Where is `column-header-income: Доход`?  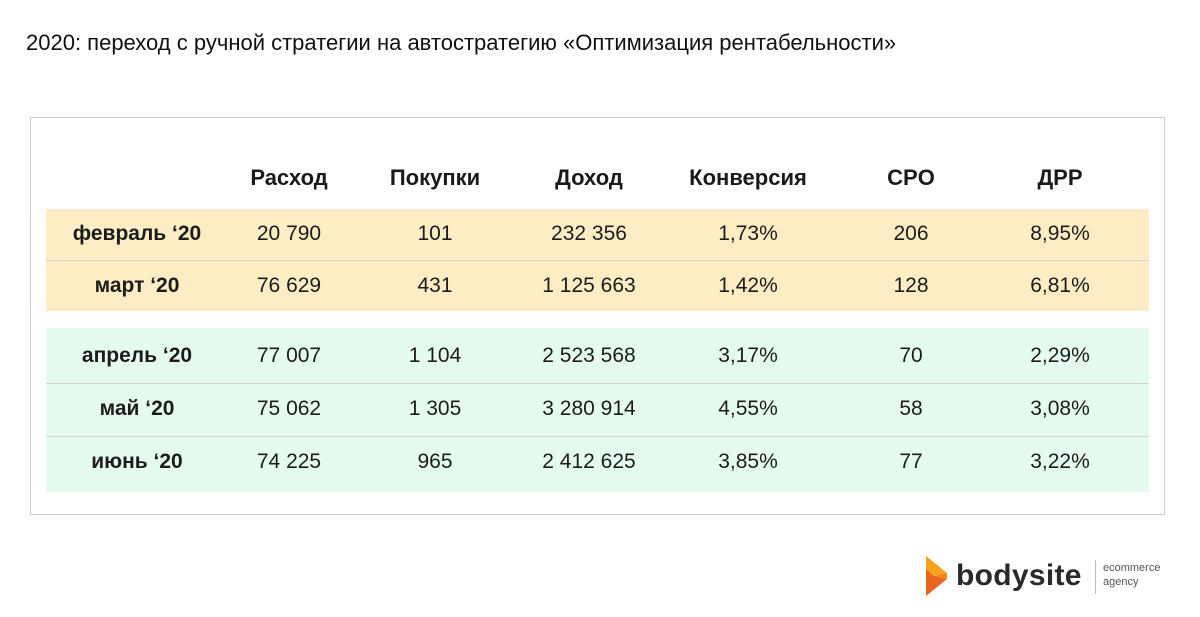
column-header-income: Доход is located at coordinates (589, 177).